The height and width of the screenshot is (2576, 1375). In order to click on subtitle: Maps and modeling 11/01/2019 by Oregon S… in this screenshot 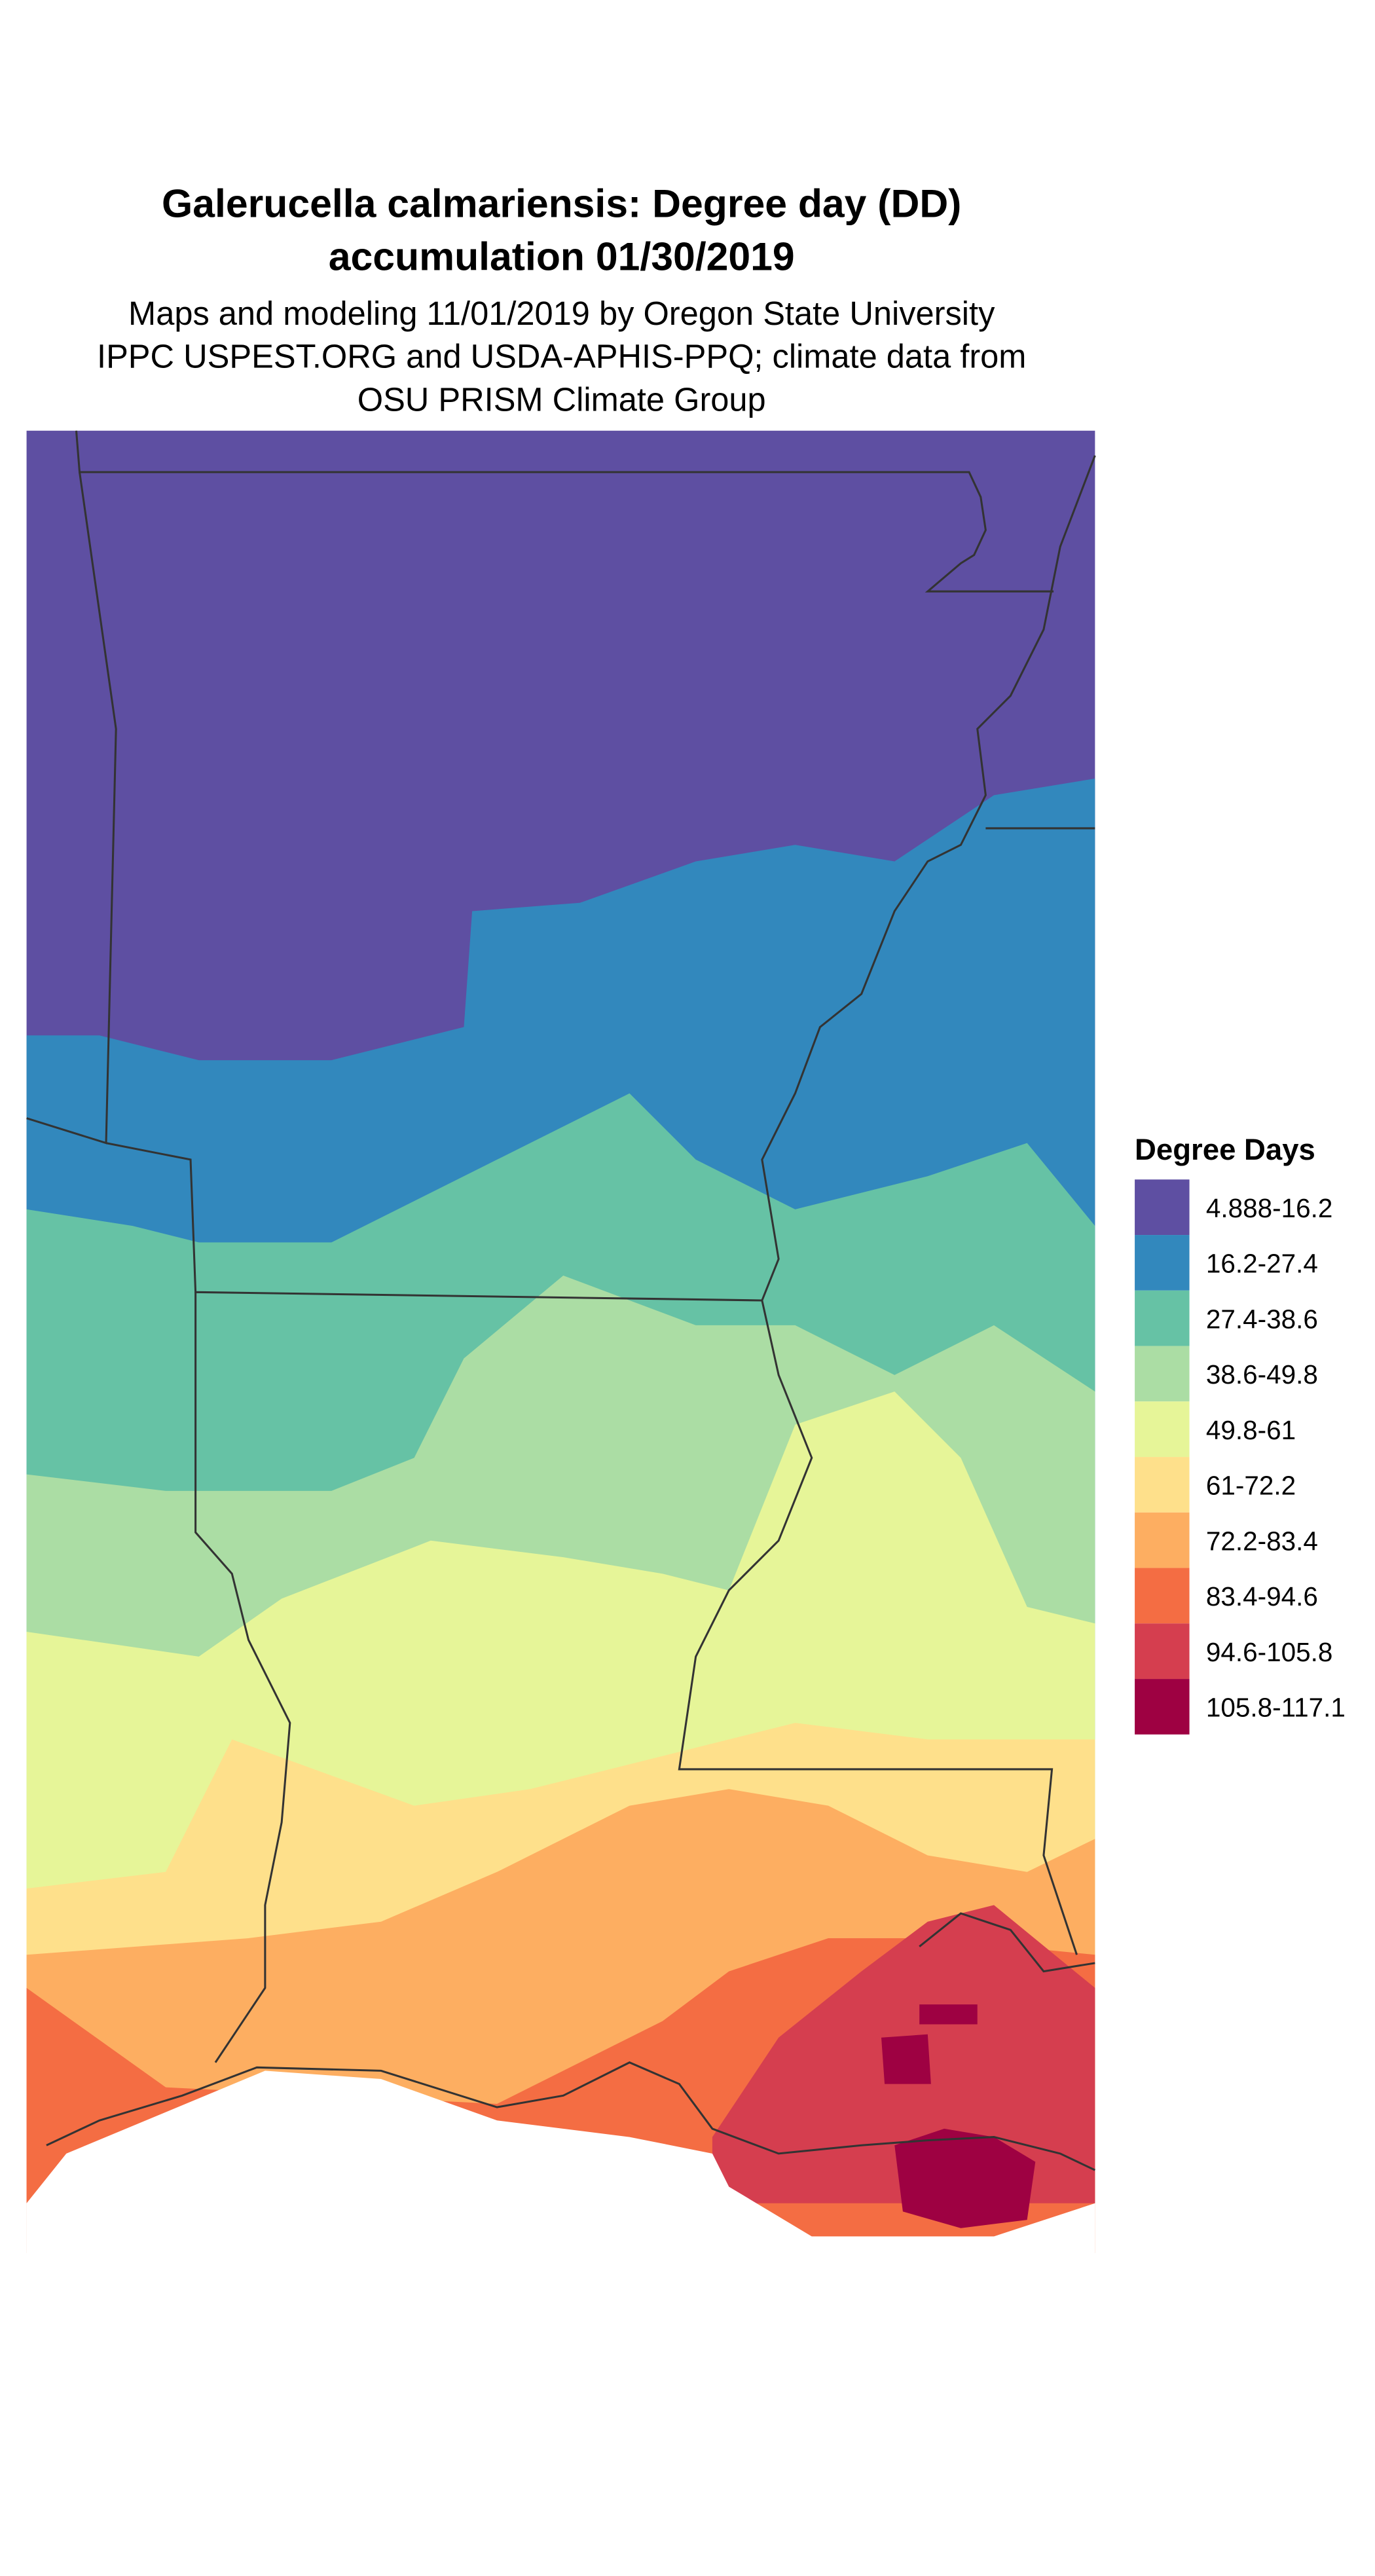, I will do `click(561, 313)`.